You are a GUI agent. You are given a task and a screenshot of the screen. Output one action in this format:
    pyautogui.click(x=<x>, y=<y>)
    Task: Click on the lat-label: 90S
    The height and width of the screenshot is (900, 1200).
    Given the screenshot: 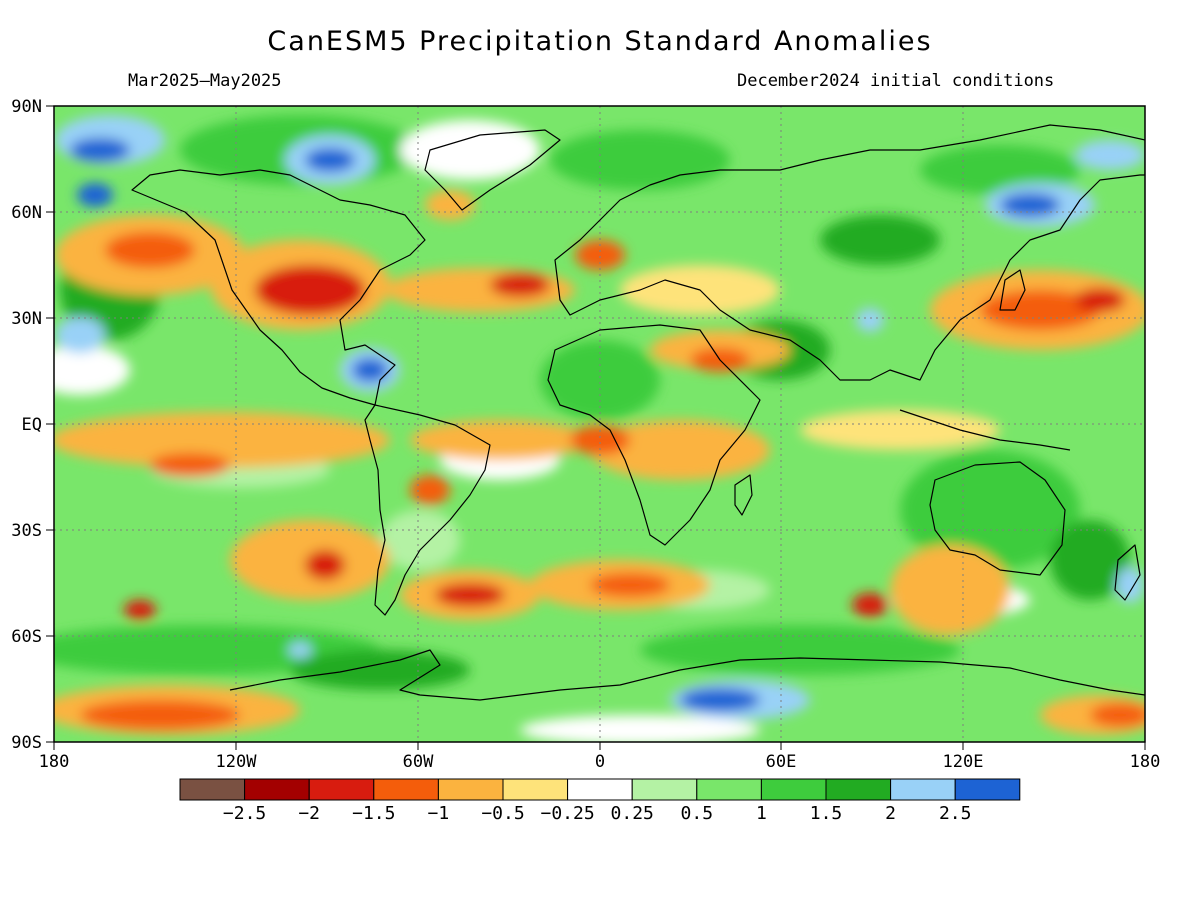 What is the action you would take?
    pyautogui.click(x=26, y=743)
    